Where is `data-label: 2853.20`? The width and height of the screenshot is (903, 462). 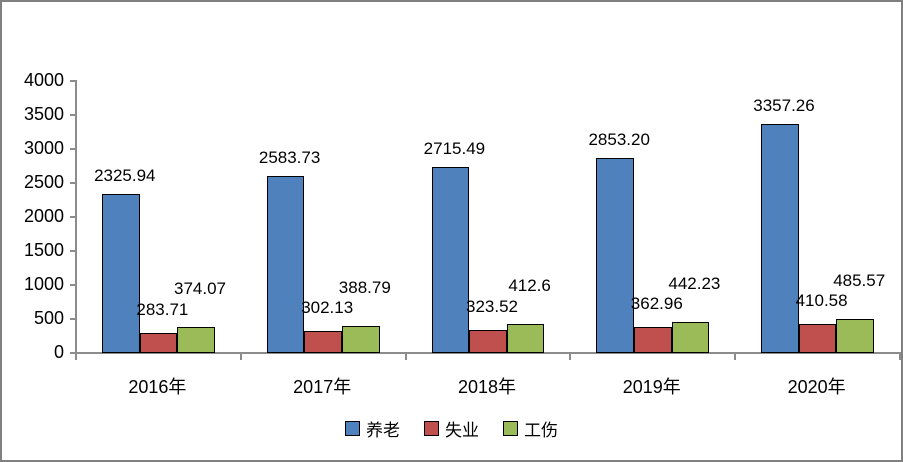 data-label: 2853.20 is located at coordinates (619, 139).